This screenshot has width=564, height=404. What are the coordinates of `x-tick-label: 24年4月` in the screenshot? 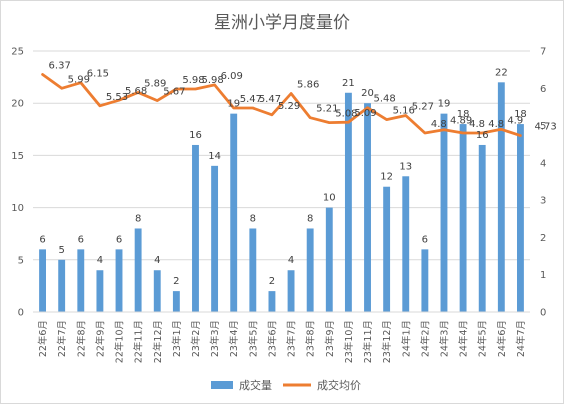 It's located at (464, 338).